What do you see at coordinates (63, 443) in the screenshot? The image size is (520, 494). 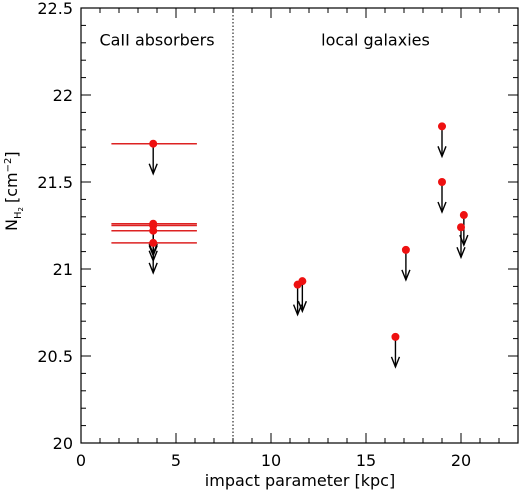 I see `y-tick-label: 20` at bounding box center [63, 443].